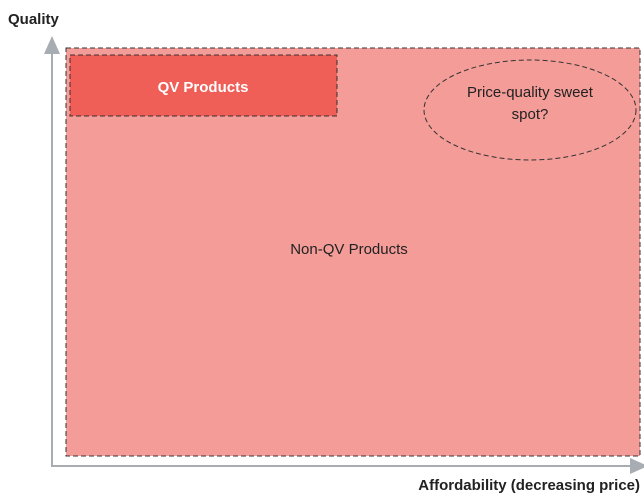 The width and height of the screenshot is (644, 501). Describe the element at coordinates (349, 249) in the screenshot. I see `non-qv-label: Non-QV Products` at that location.